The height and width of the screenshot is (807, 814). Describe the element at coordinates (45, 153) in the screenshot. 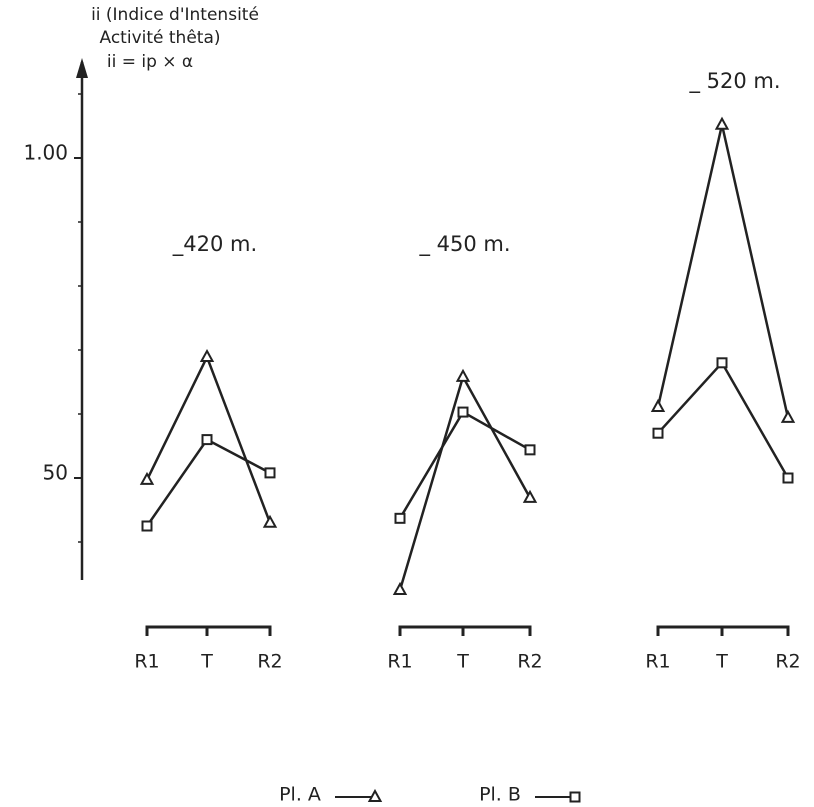

I see `y-tick-label: 1.00` at that location.